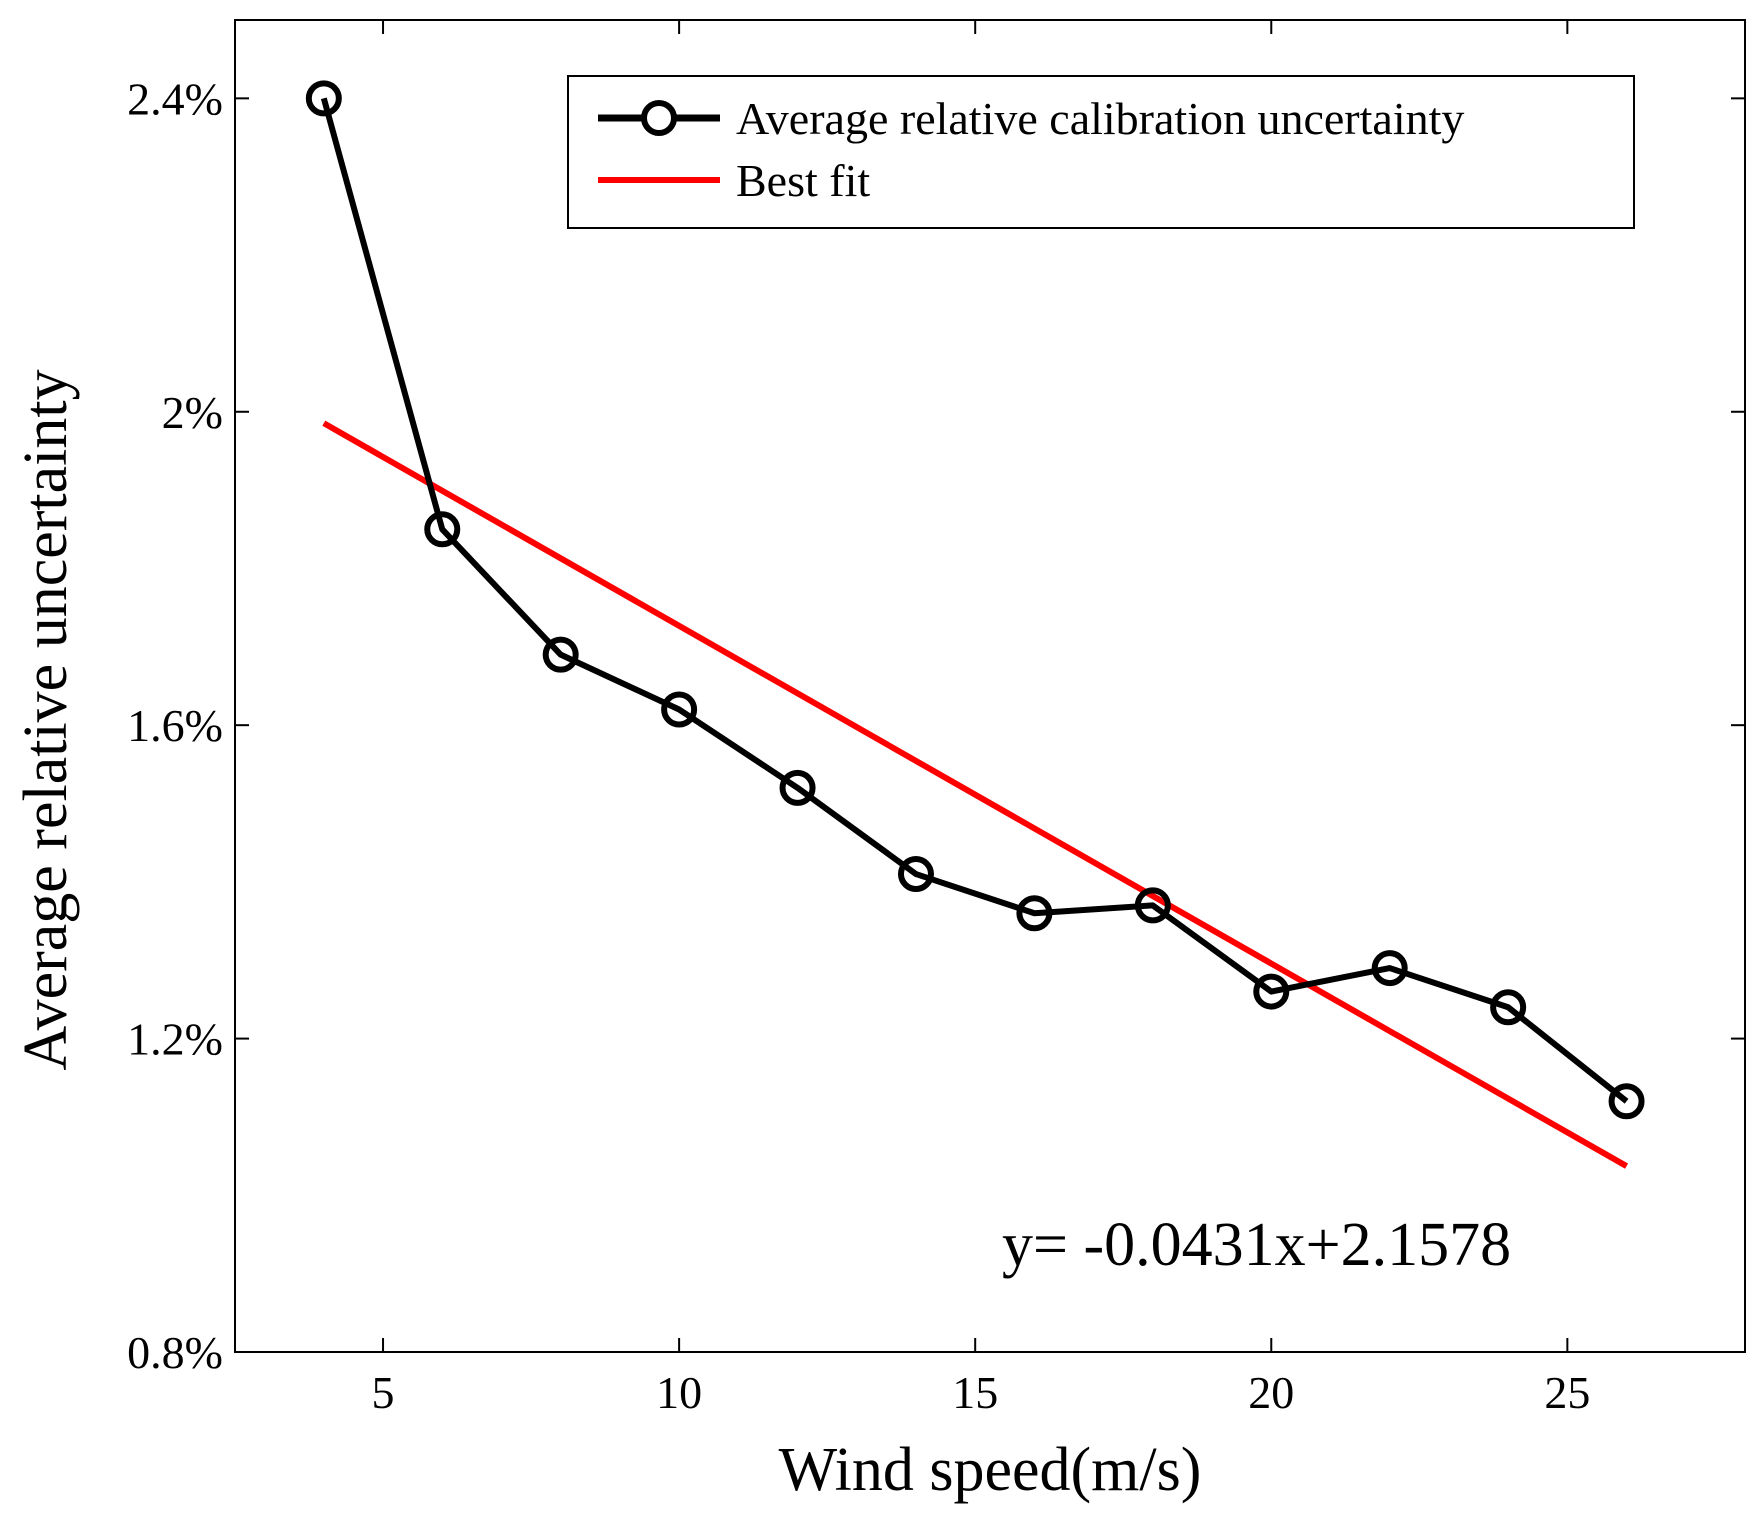  What do you see at coordinates (1567, 1392) in the screenshot?
I see `x-tick-label: 25` at bounding box center [1567, 1392].